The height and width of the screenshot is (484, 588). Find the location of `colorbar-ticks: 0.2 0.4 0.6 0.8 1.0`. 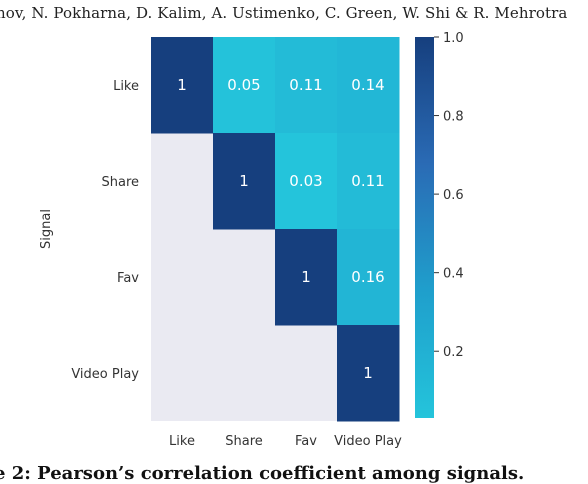

colorbar-ticks: 0.2 0.4 0.6 0.8 1.0 is located at coordinates (449, 195).